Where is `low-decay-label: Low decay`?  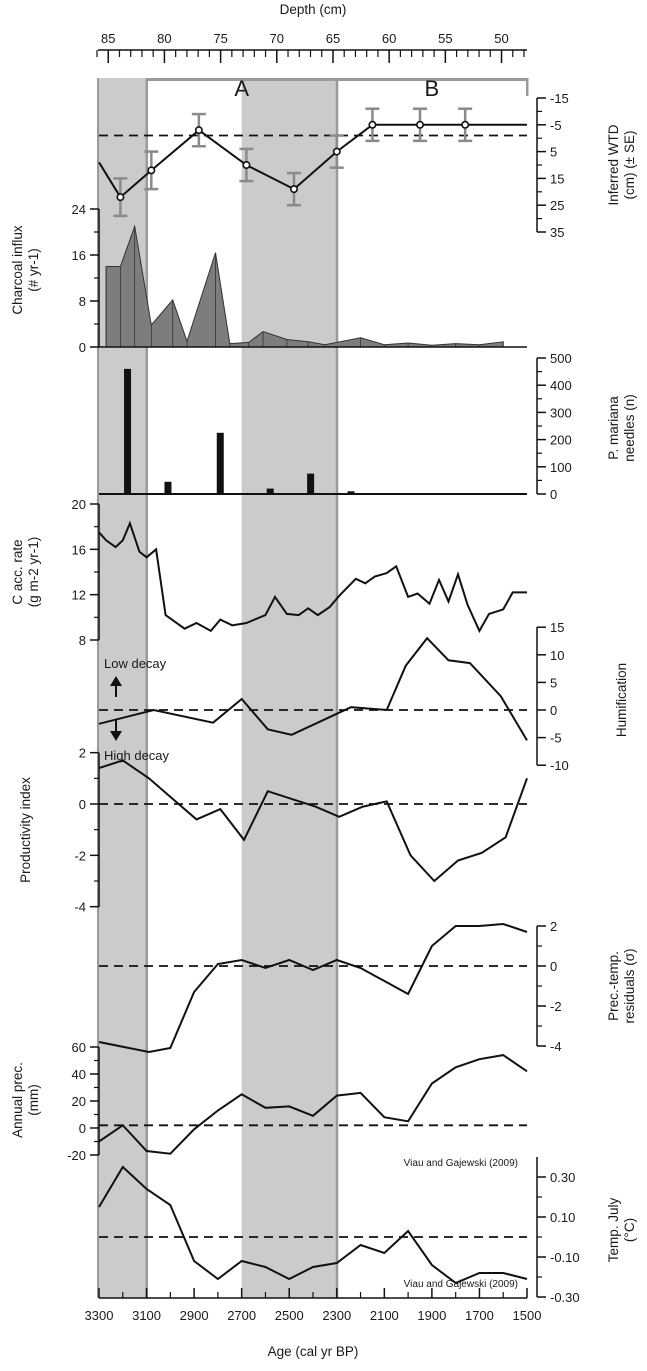
low-decay-label: Low decay is located at coordinates (135, 663).